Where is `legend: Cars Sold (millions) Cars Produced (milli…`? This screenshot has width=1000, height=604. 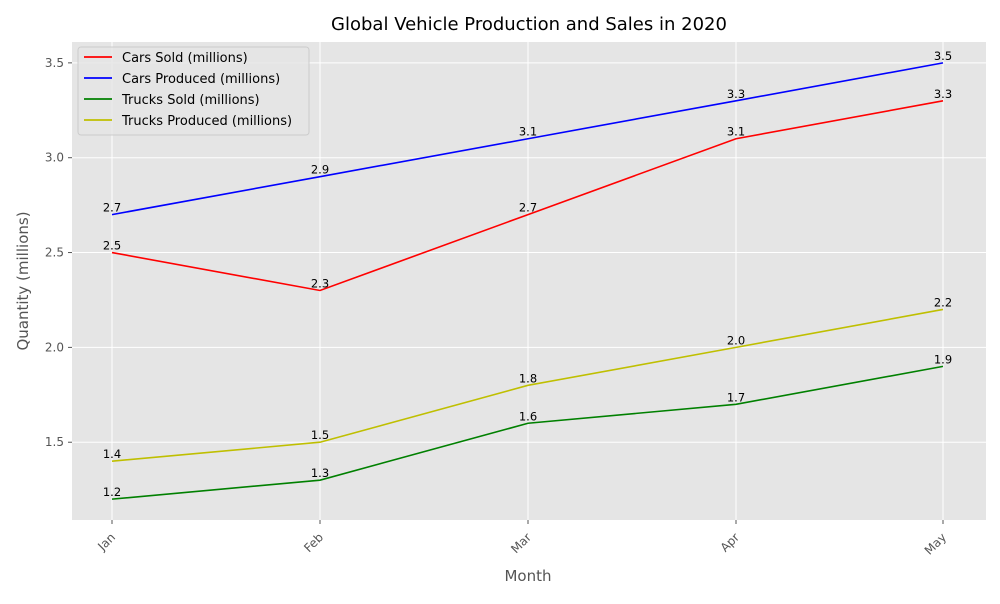 legend: Cars Sold (millions) Cars Produced (milli… is located at coordinates (193, 91).